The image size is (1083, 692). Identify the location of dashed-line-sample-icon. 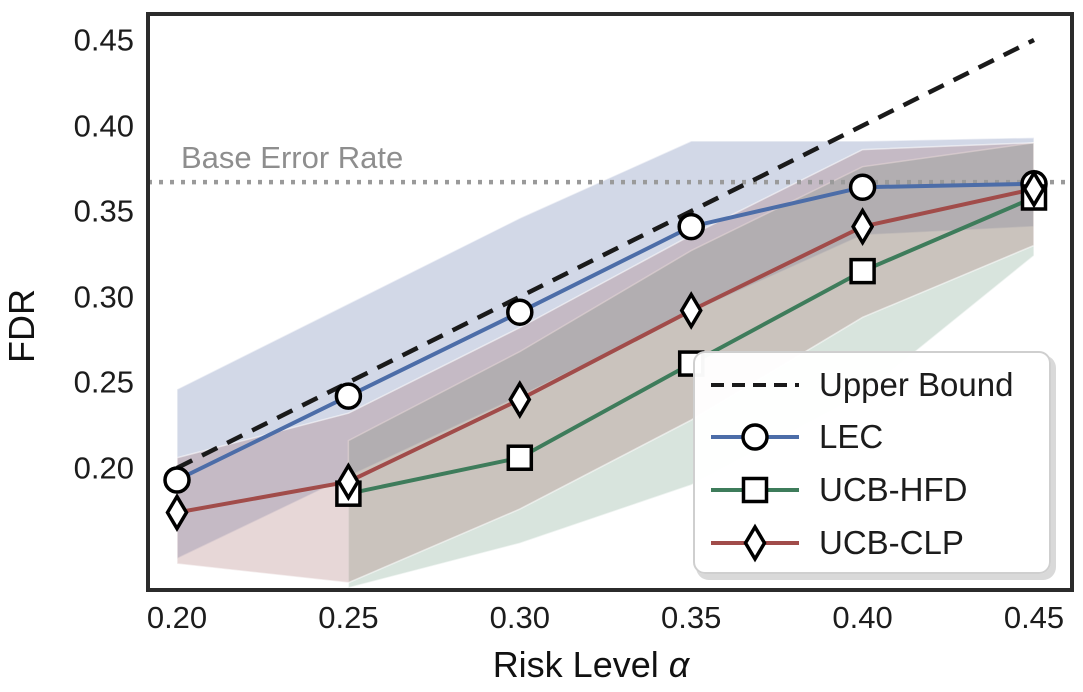
(755, 385).